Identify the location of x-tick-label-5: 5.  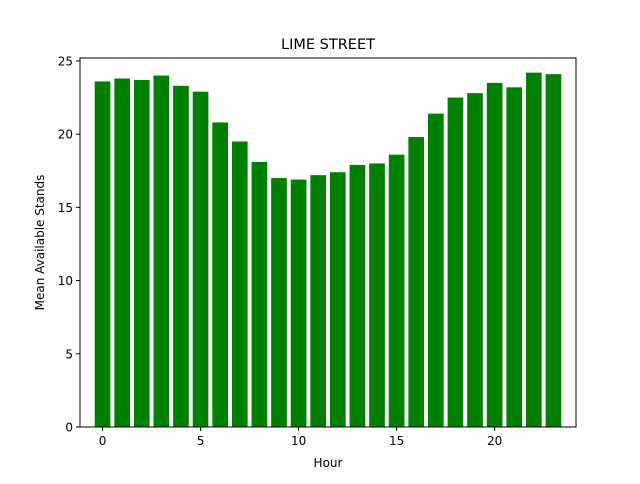
(201, 441).